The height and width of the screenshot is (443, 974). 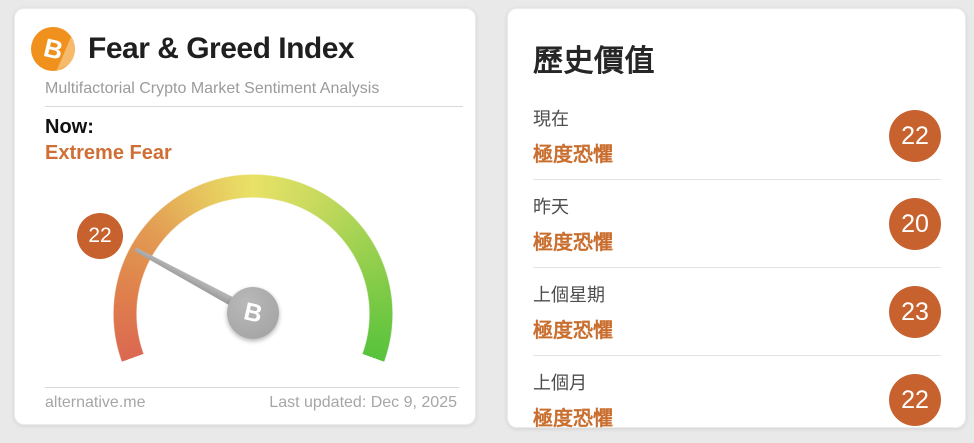 I want to click on history-row-text: 上個星期 極度恐懼, so click(x=573, y=312).